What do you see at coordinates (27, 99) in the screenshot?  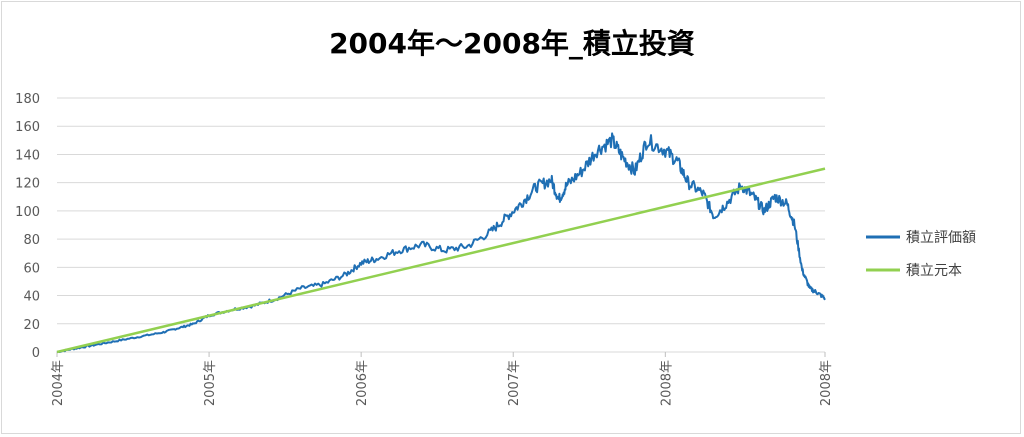 I see `y-tick-label: 180` at bounding box center [27, 99].